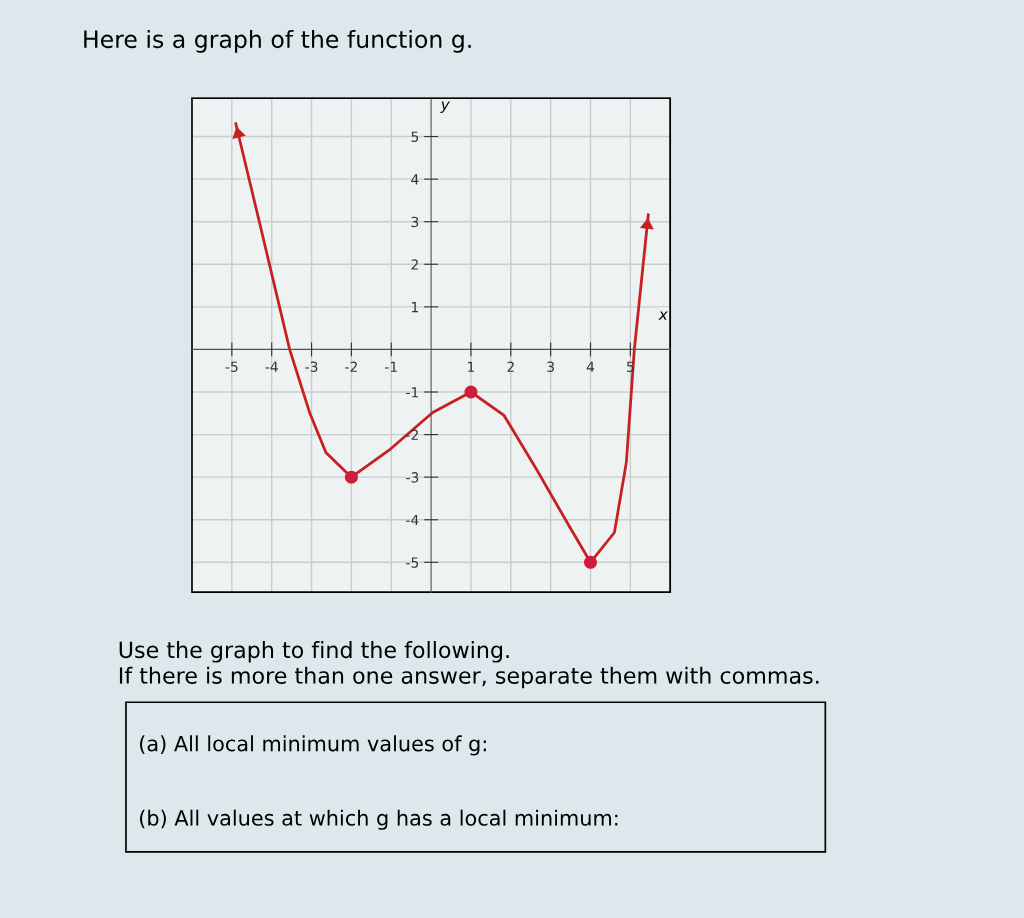 The height and width of the screenshot is (918, 1024). What do you see at coordinates (412, 477) in the screenshot?
I see `y-tick-label: -3` at bounding box center [412, 477].